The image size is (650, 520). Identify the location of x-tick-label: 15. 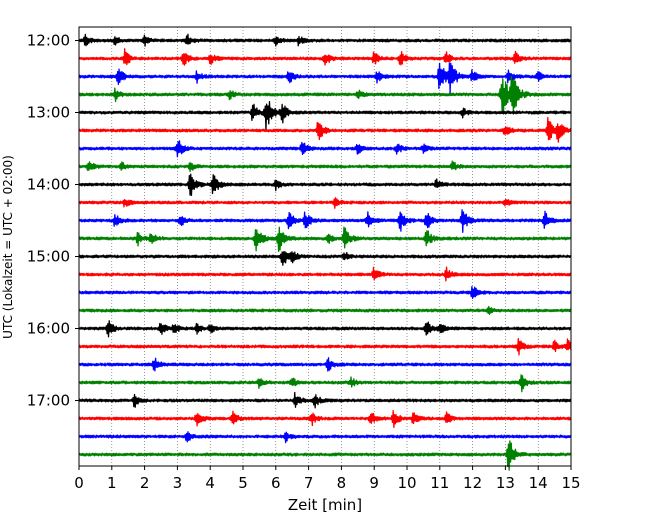
(570, 483).